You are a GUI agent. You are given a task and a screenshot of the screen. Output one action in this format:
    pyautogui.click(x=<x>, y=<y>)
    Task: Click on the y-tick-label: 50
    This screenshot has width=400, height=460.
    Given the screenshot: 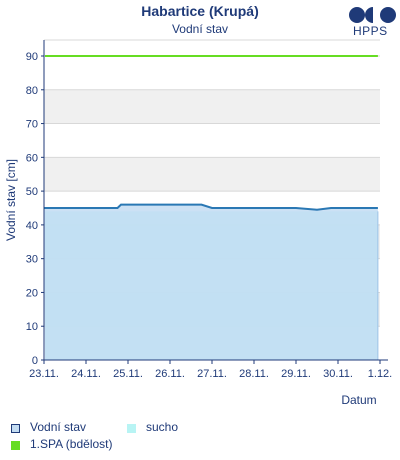 What is the action you would take?
    pyautogui.click(x=32, y=192)
    